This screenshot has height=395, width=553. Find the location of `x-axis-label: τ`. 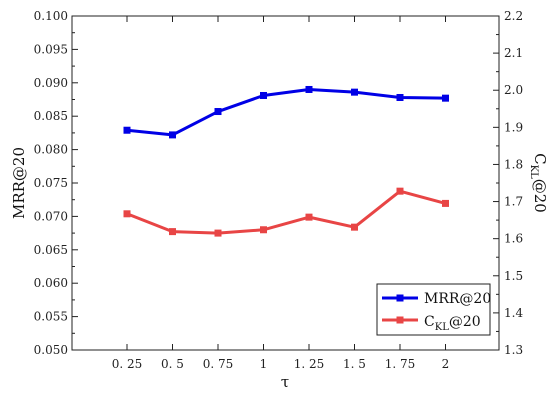

x-axis-label: τ is located at coordinates (285, 382).